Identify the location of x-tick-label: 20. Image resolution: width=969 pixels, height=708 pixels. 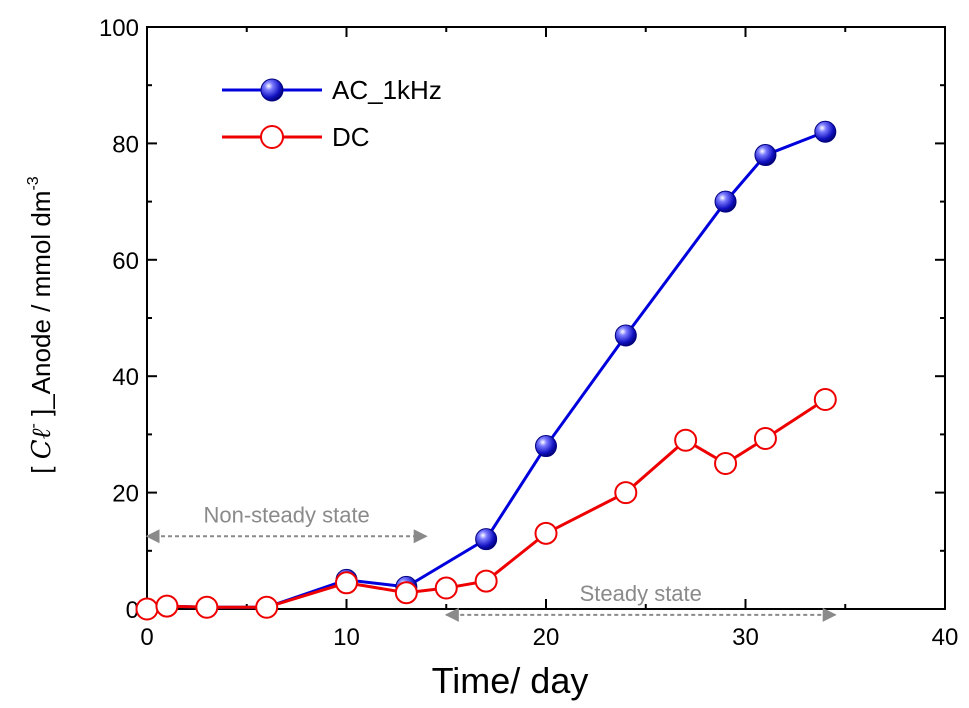
(546, 637).